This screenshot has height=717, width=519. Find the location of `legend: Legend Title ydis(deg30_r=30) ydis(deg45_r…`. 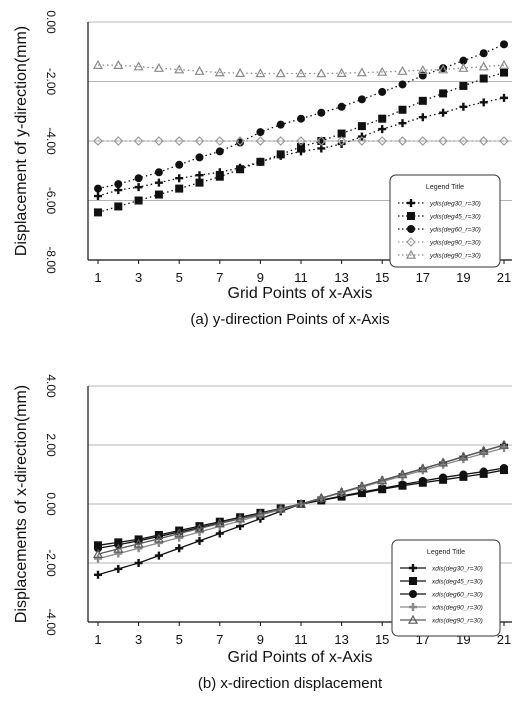

legend: Legend Title ydis(deg30_r=30) ydis(deg45_r… is located at coordinates (445, 221).